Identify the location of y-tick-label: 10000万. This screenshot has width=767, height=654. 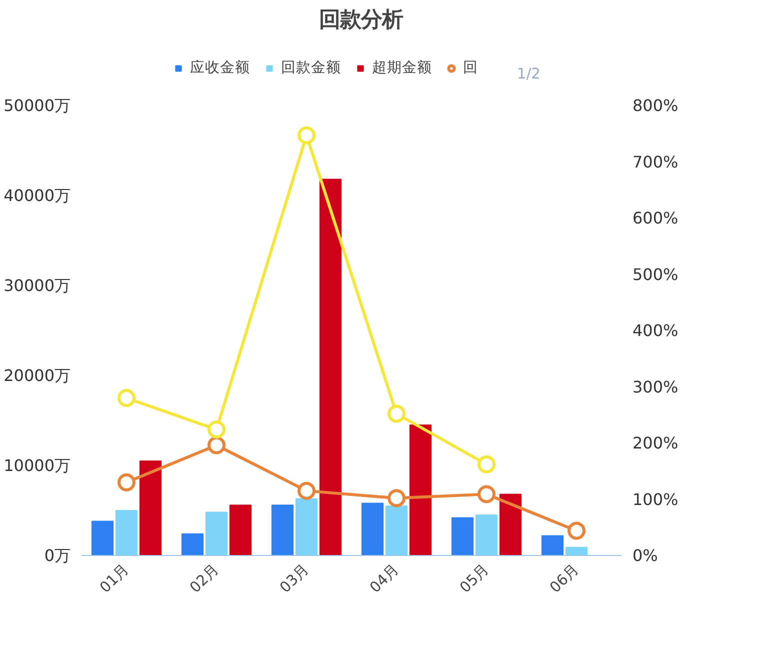
(37, 465).